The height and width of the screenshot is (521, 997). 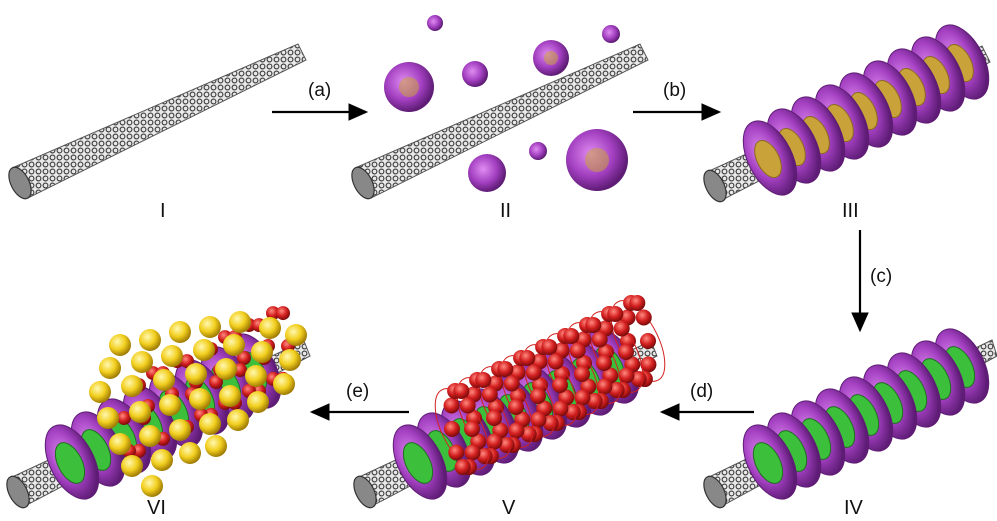 What do you see at coordinates (320, 90) in the screenshot?
I see `step-label-a: (a)` at bounding box center [320, 90].